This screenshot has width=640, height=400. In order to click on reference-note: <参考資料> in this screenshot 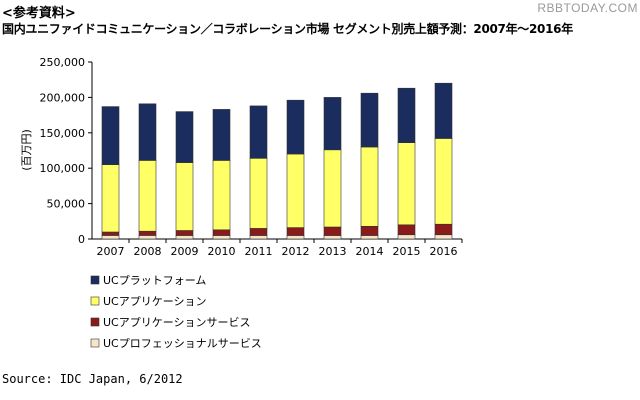, I will do `click(39, 13)`.